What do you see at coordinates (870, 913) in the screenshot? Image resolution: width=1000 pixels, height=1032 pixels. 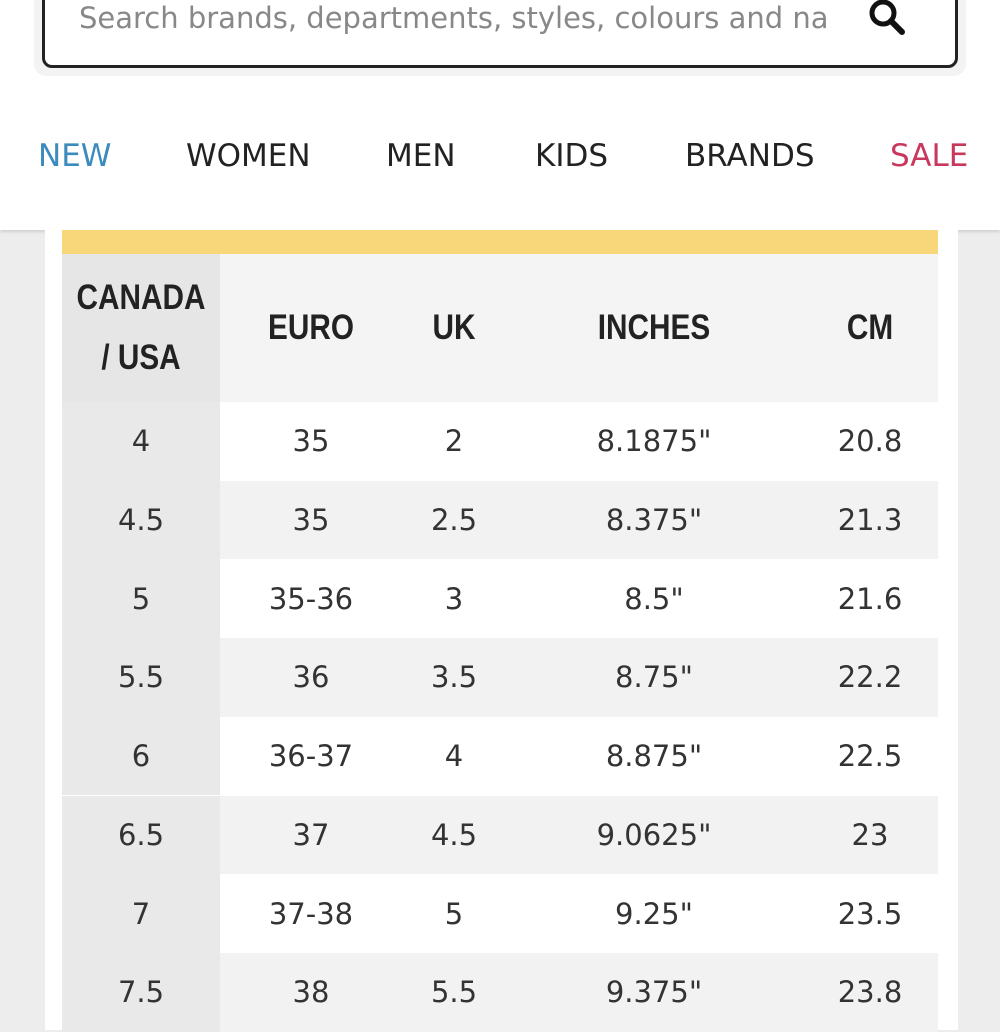 I see `table-cell: 23.5` at bounding box center [870, 913].